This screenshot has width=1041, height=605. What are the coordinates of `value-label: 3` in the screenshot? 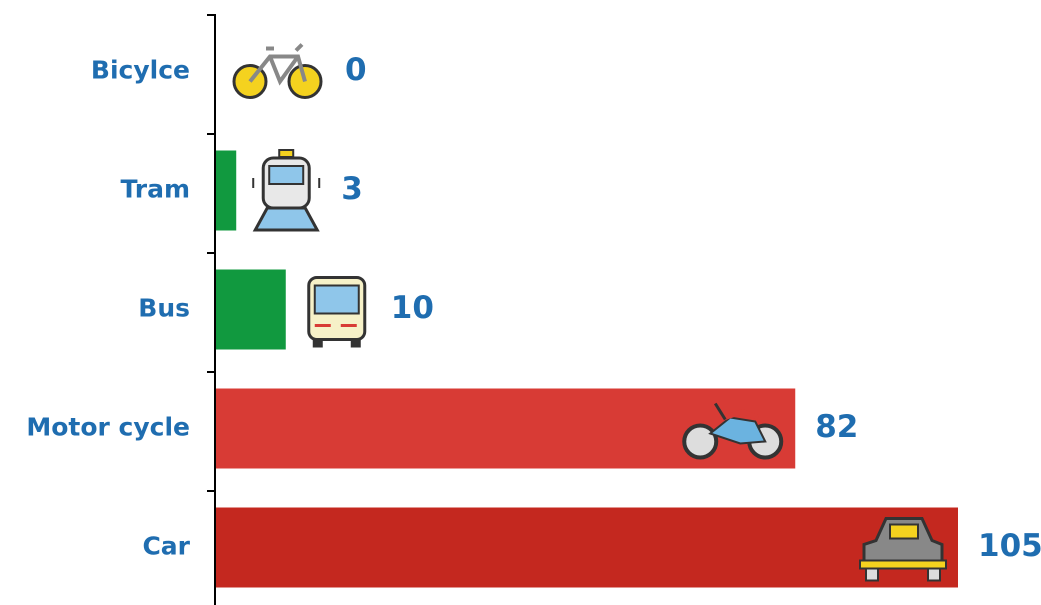 It's located at (352, 189).